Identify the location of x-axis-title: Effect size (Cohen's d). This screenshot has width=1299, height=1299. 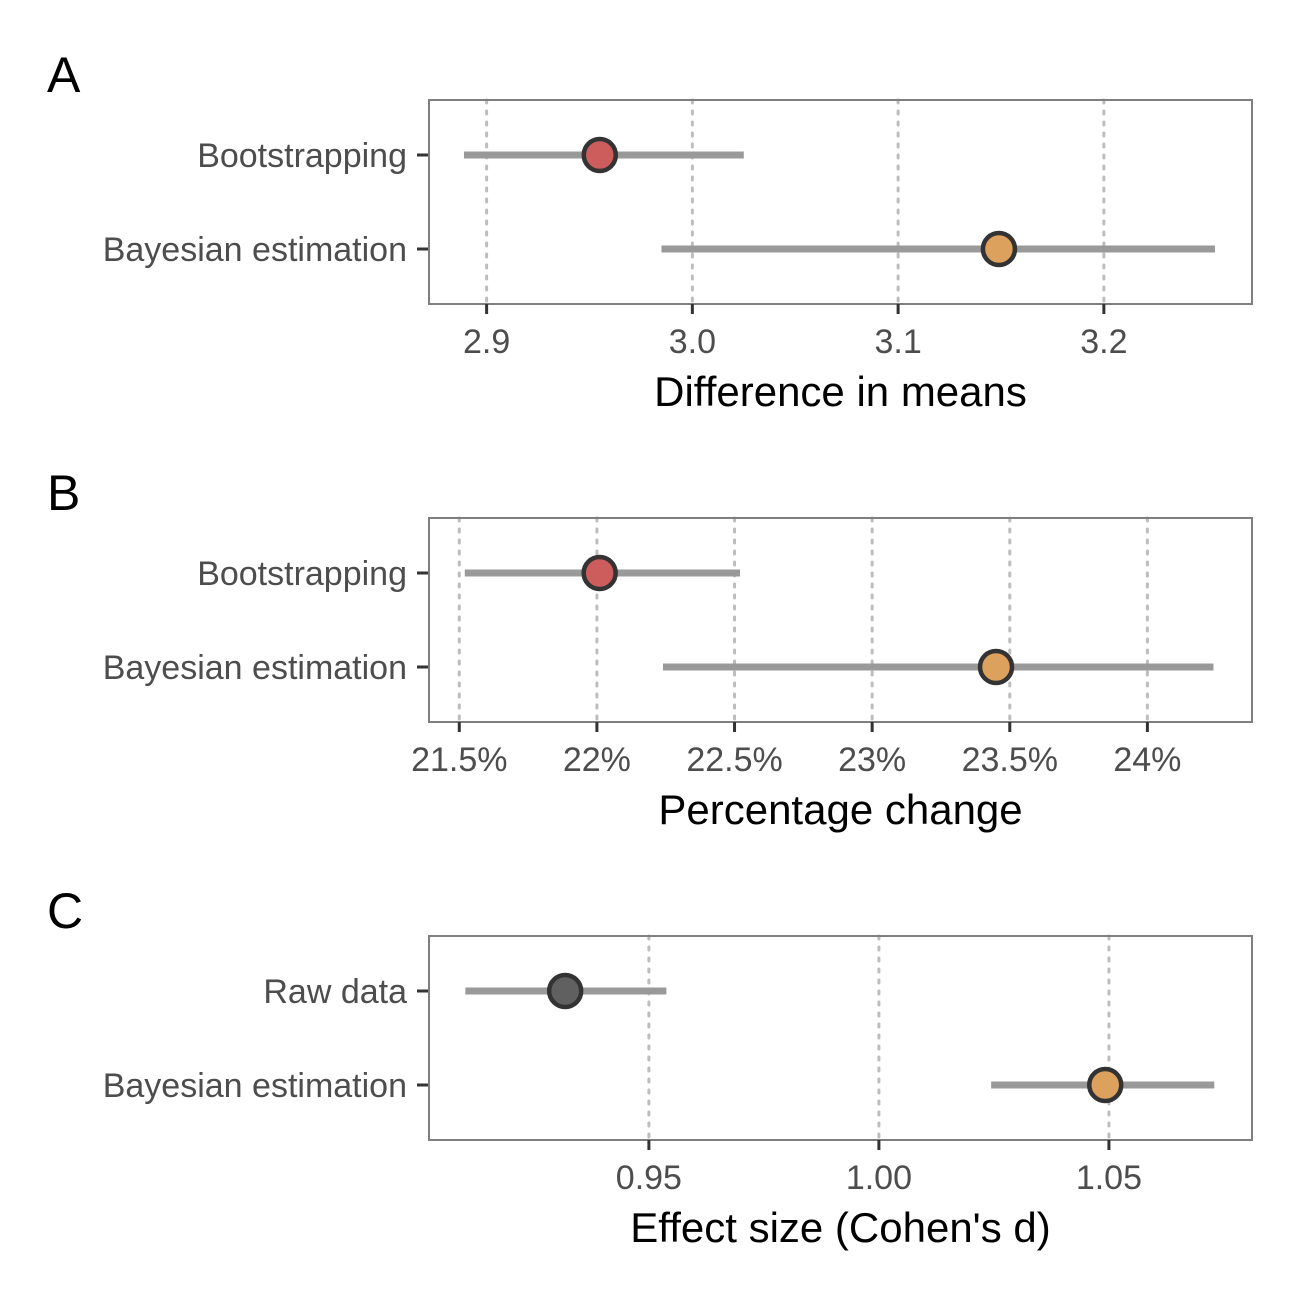
(840, 1227).